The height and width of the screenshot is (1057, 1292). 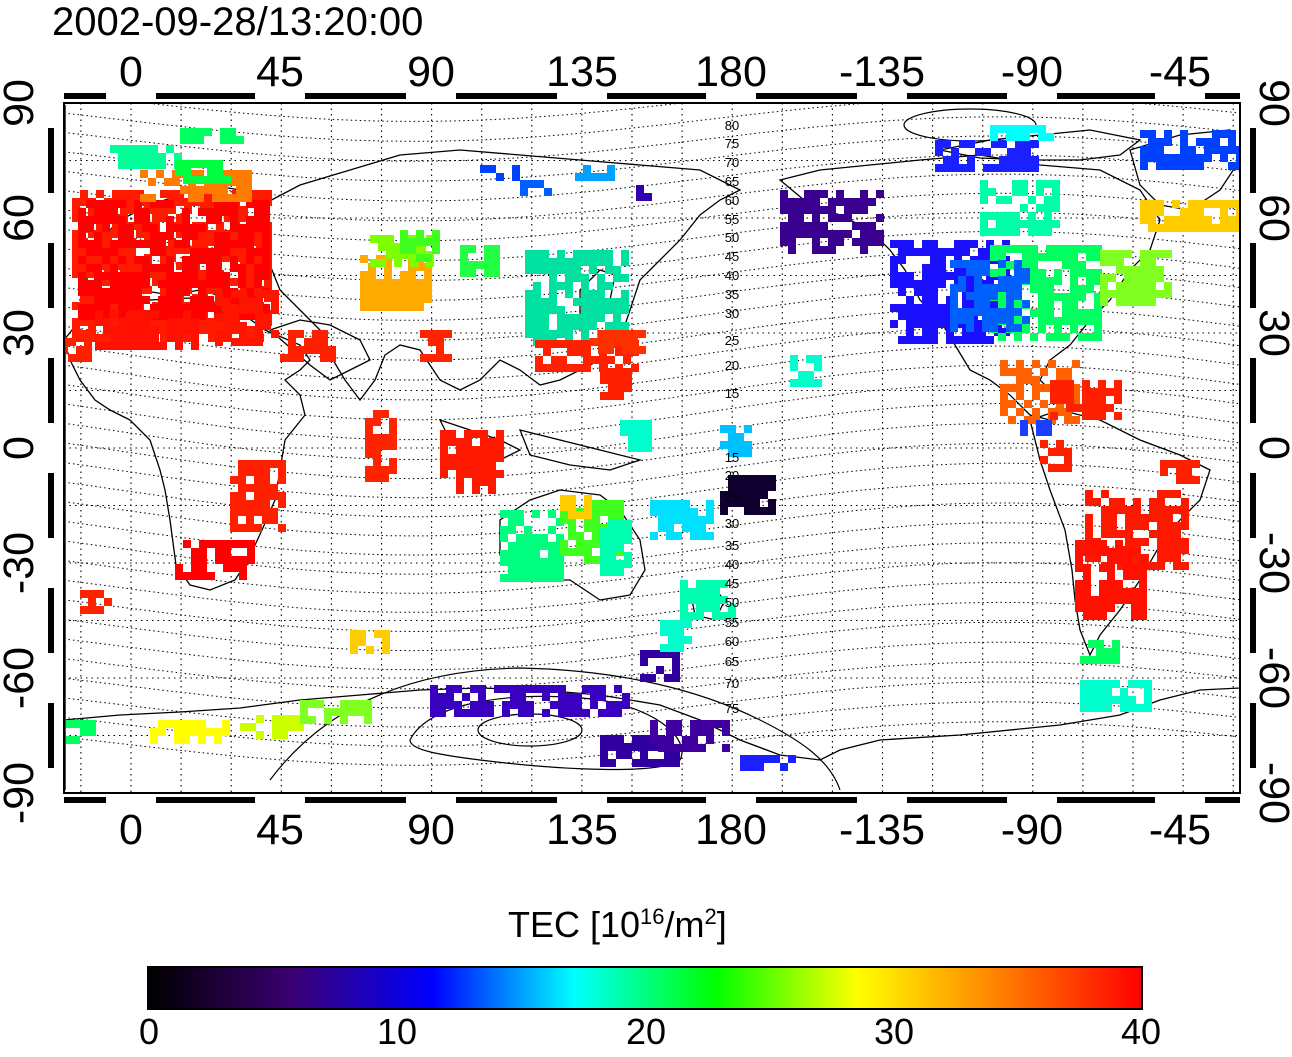 What do you see at coordinates (131, 72) in the screenshot?
I see `lon-tick-top: 0` at bounding box center [131, 72].